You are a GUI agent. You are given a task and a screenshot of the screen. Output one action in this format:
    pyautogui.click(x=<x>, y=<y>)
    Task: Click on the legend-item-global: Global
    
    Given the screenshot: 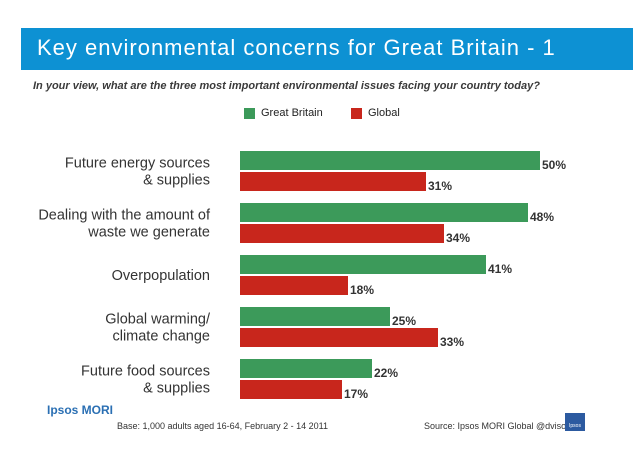 What is the action you would take?
    pyautogui.click(x=375, y=113)
    